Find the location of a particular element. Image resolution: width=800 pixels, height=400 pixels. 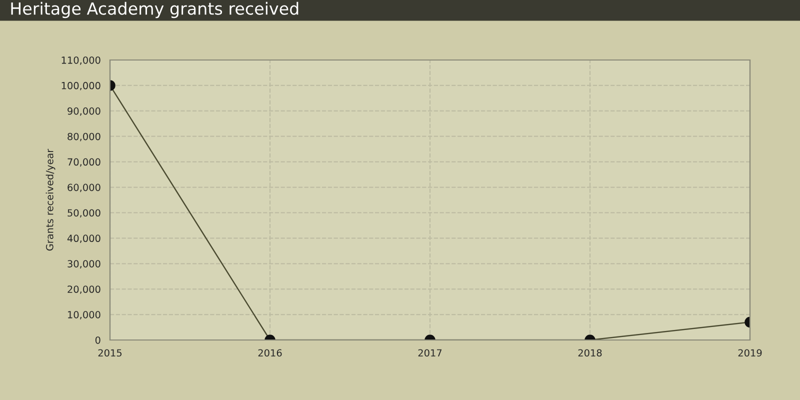

chart-title: Heritage Academy grants received is located at coordinates (154, 10).